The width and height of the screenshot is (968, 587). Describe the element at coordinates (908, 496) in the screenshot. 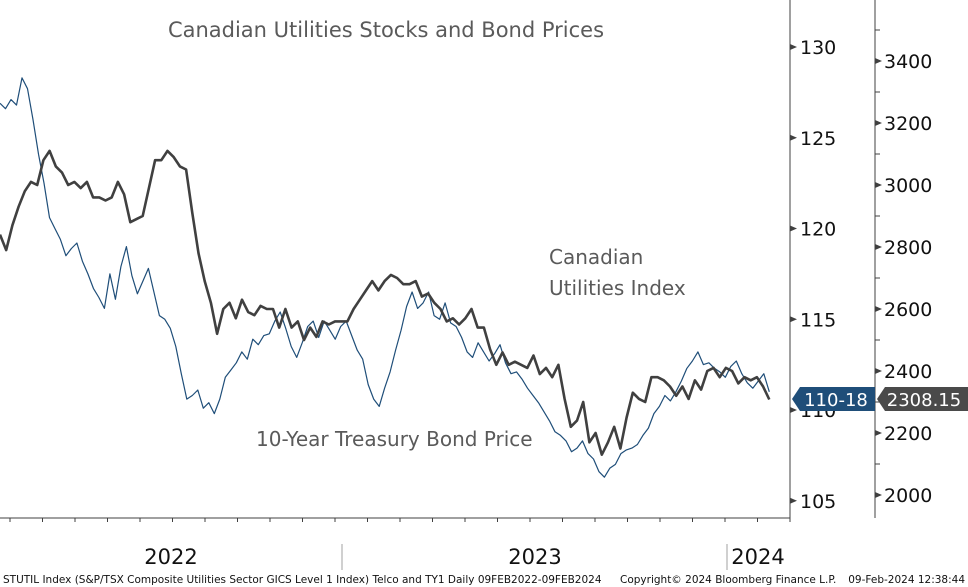

I see `index-axis-label: 2000` at that location.